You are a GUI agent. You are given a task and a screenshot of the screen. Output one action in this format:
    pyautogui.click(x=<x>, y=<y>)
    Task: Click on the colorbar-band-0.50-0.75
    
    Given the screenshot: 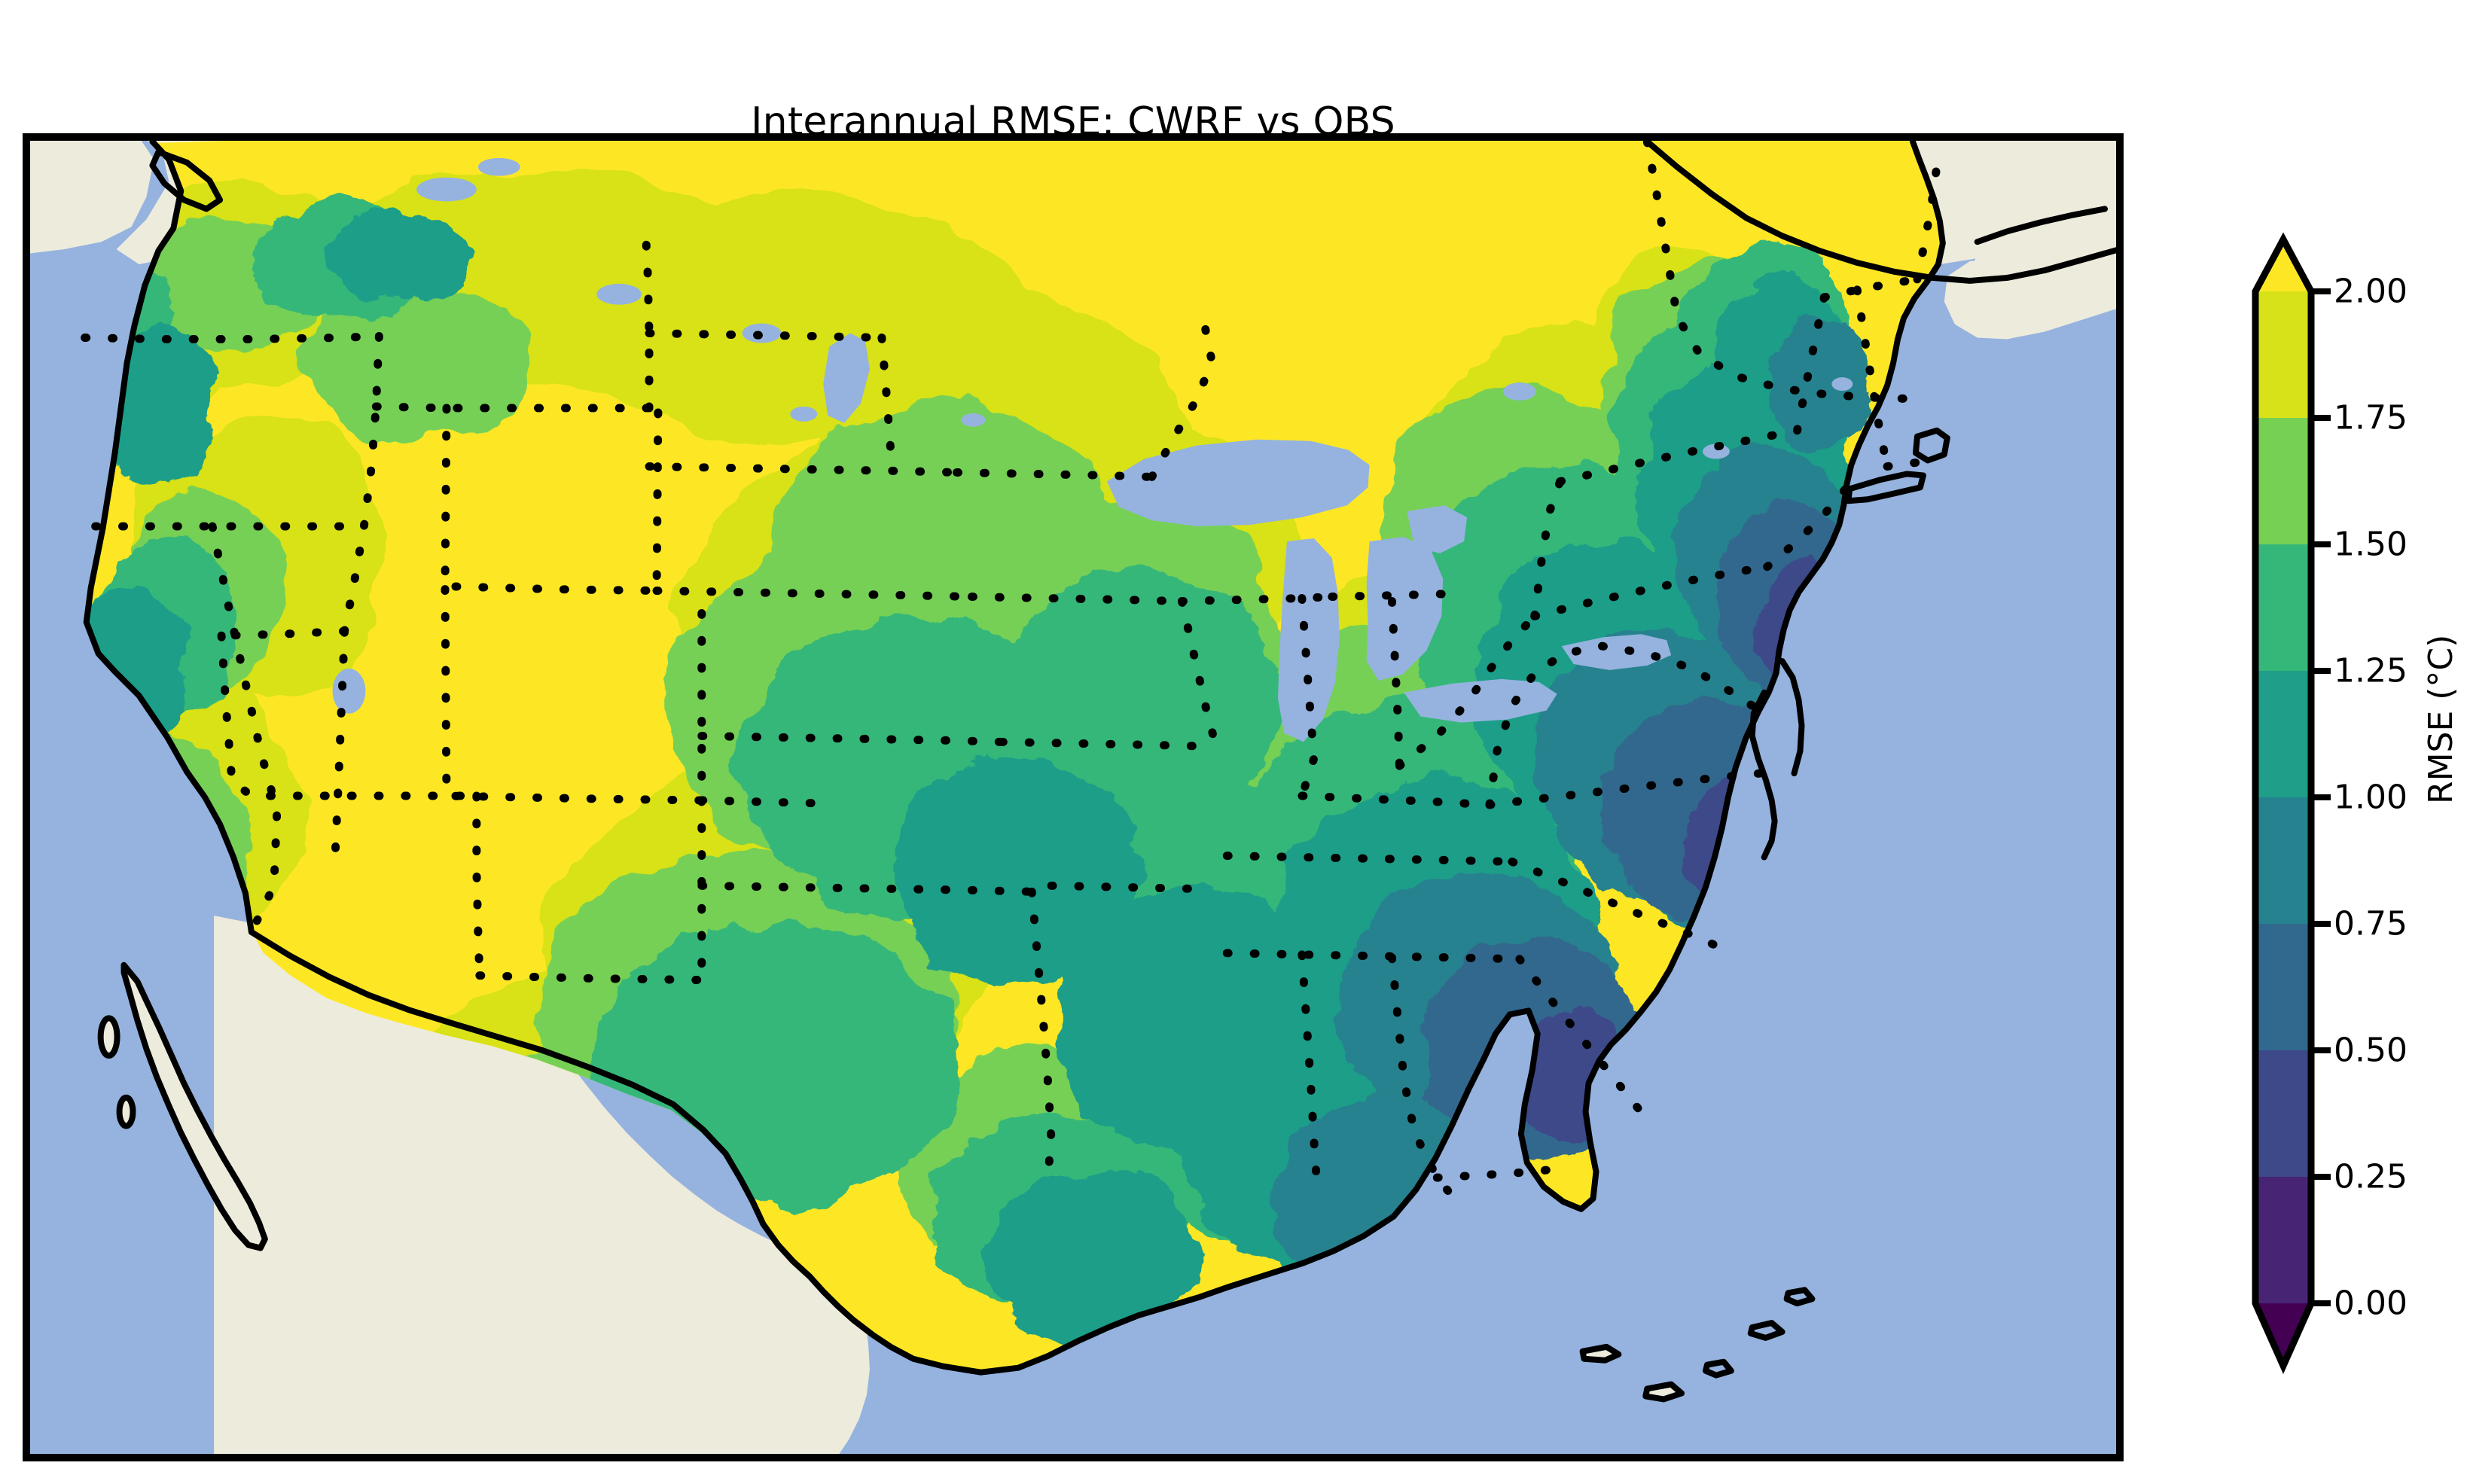 What is the action you would take?
    pyautogui.click(x=2283, y=987)
    